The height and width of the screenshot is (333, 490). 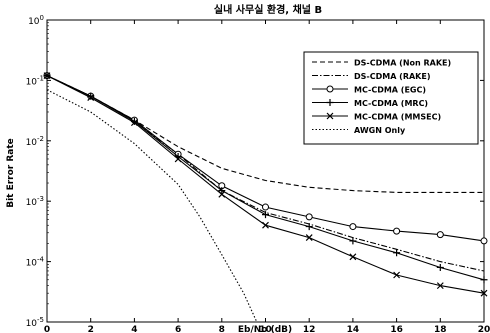 What do you see at coordinates (397, 117) in the screenshot?
I see `legend-label-4: MC-CDMA (MMSEC)` at bounding box center [397, 117].